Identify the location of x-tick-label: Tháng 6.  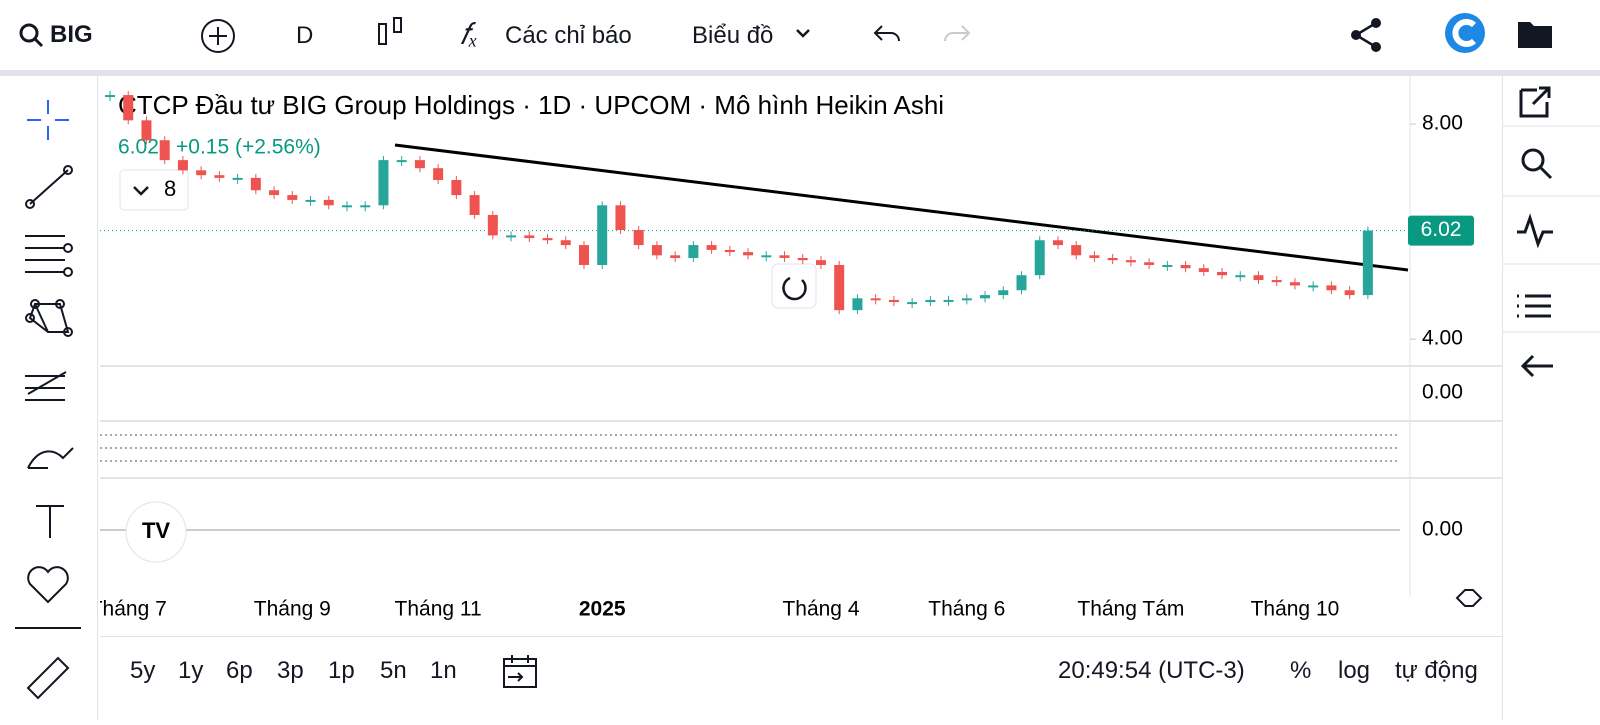
(966, 609).